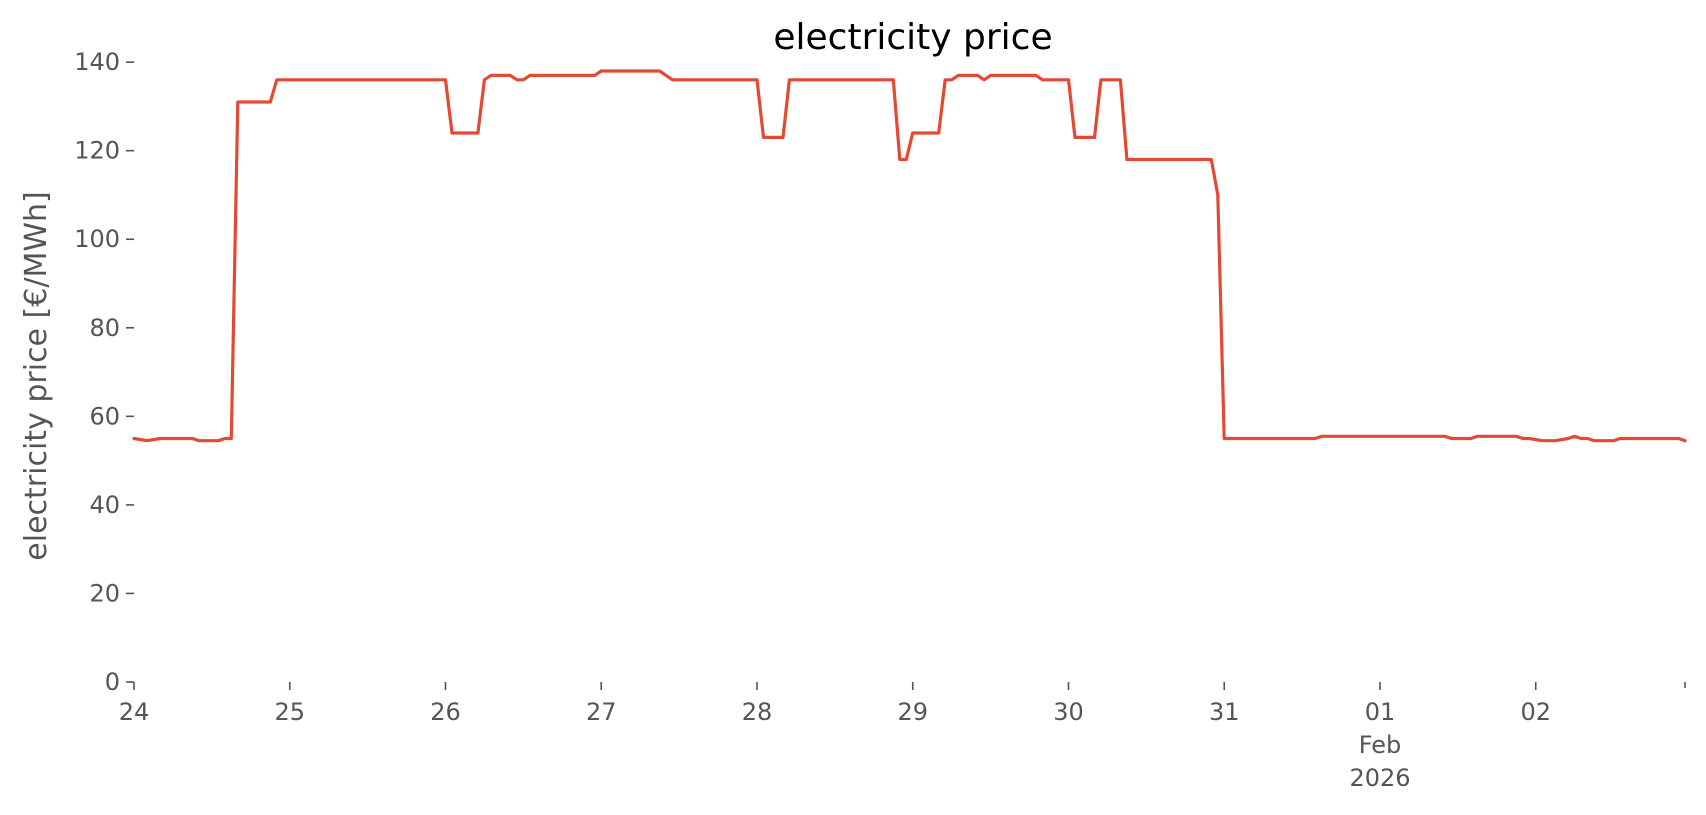 This screenshot has height=815, width=1706. Describe the element at coordinates (757, 712) in the screenshot. I see `x-tick-label: 28` at that location.